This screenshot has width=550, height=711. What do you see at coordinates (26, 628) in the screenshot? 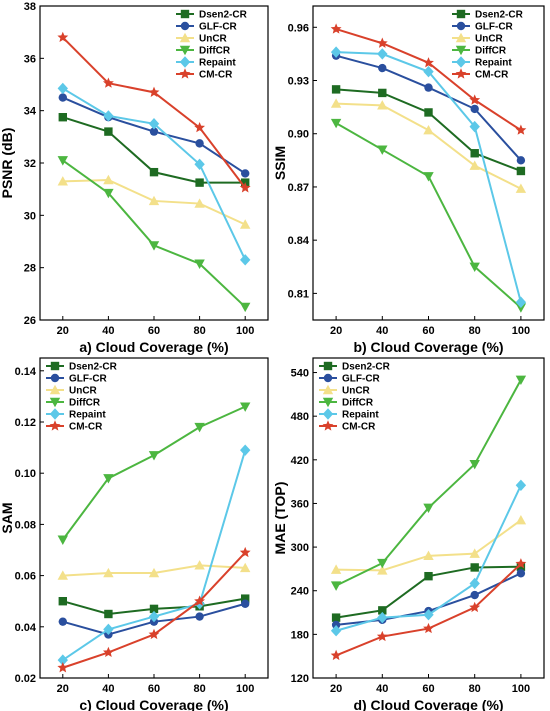
I see `y-tick-label: 0.04` at bounding box center [26, 628].